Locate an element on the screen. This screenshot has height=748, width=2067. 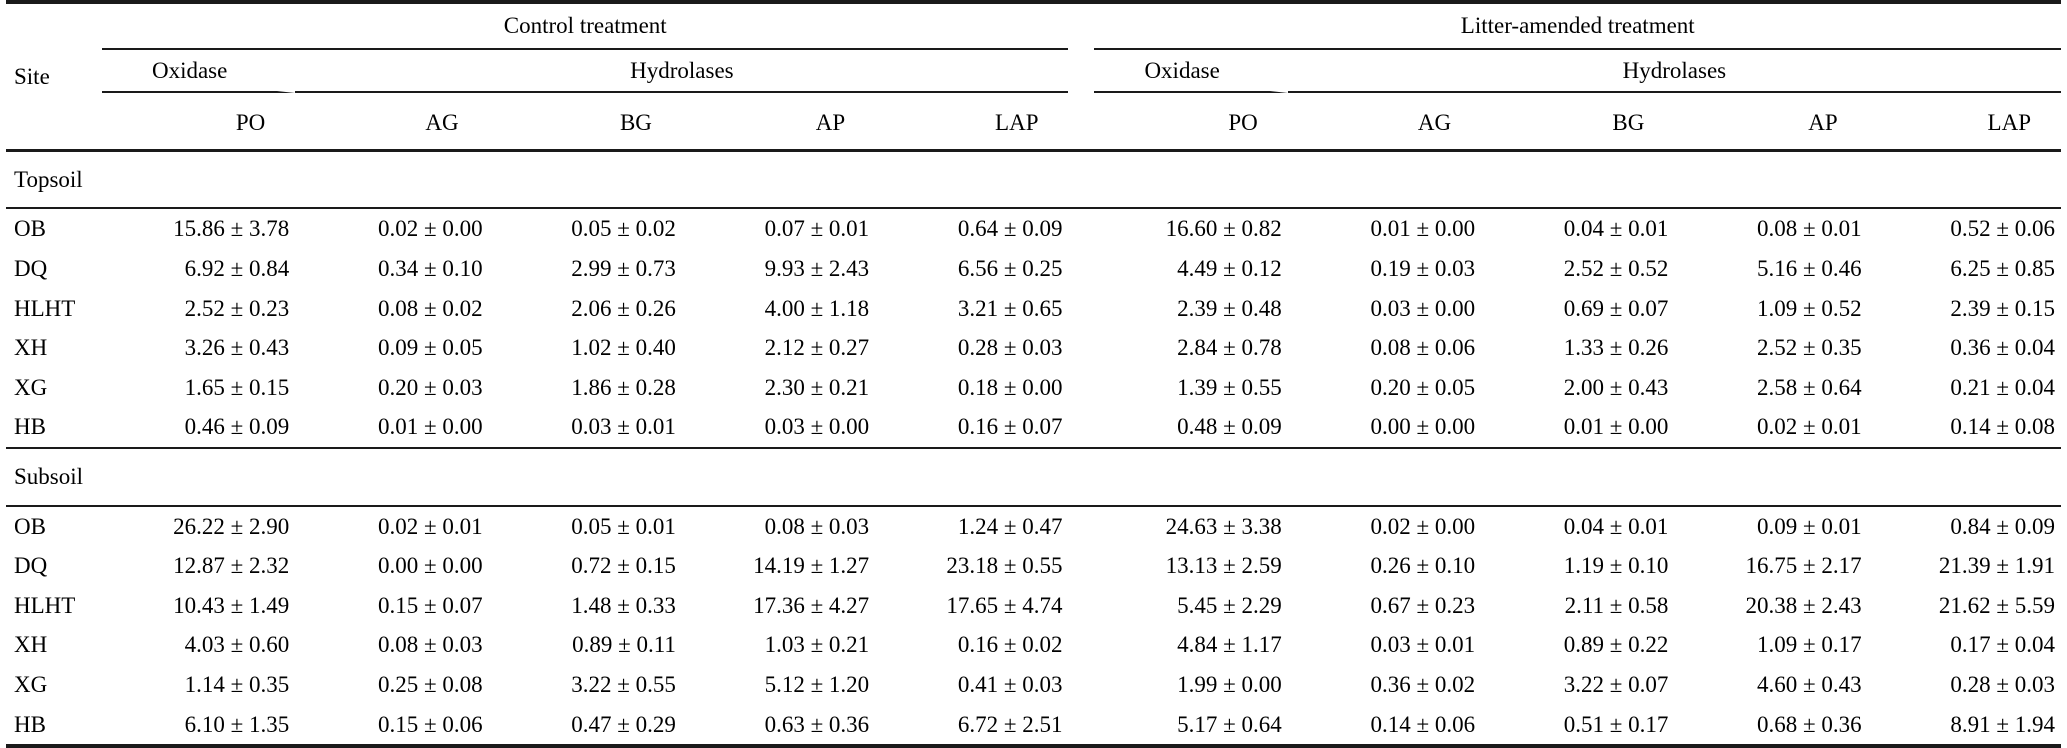
cell-litter-po: 13.13 ± 2.59 is located at coordinates (1223, 566).